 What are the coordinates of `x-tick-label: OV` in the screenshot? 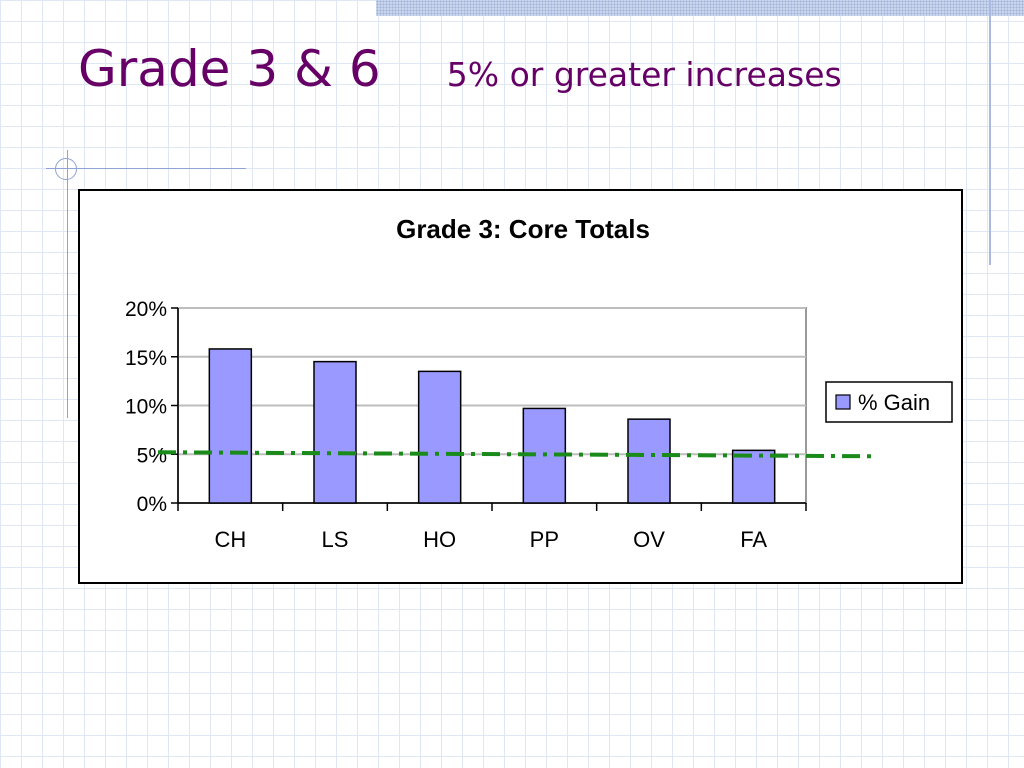 It's located at (649, 539).